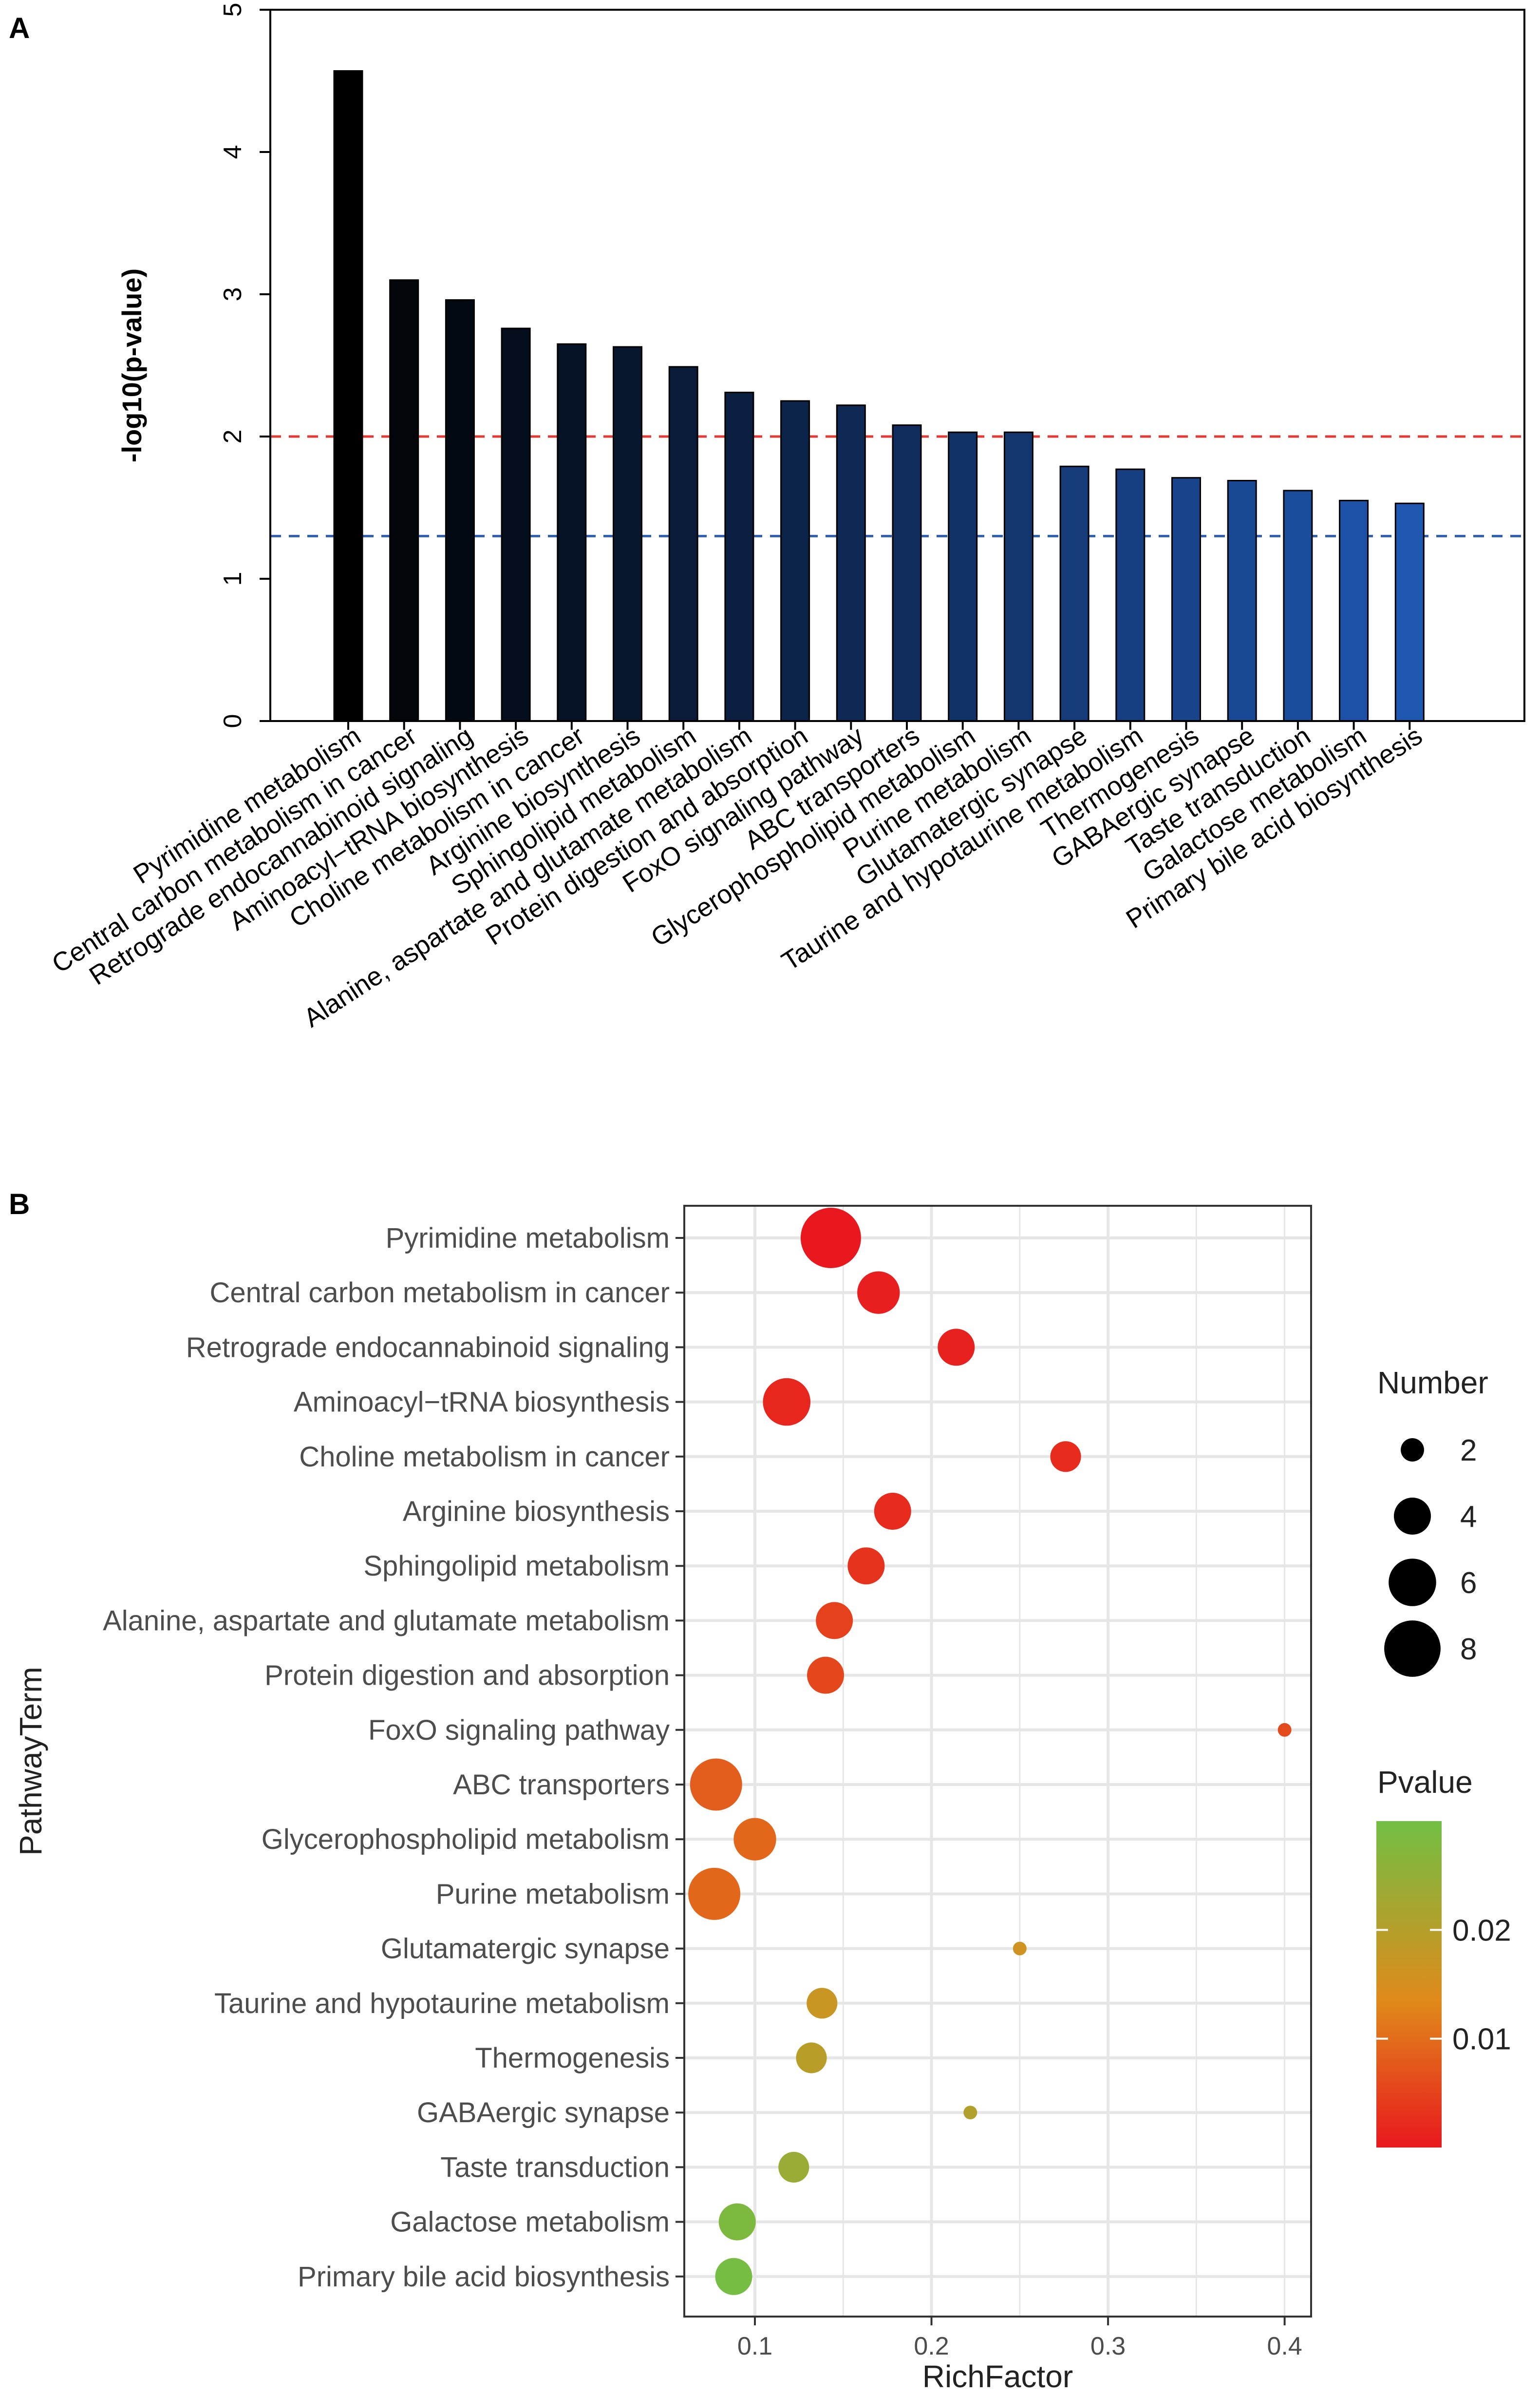 The height and width of the screenshot is (2395, 1540). I want to click on y-tick-label: Primary bile acid biosynthesis, so click(484, 2277).